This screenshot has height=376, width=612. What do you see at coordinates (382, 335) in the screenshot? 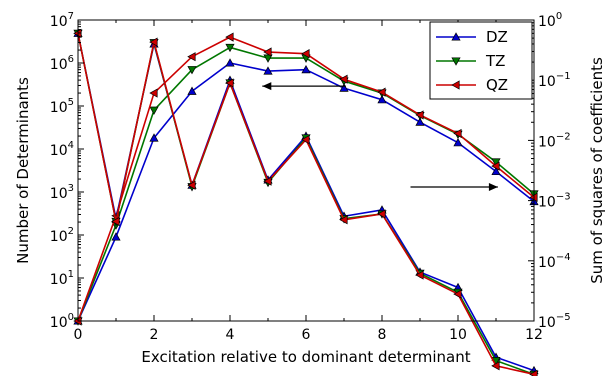
I see `x-tick-label-8: 8` at bounding box center [382, 335].